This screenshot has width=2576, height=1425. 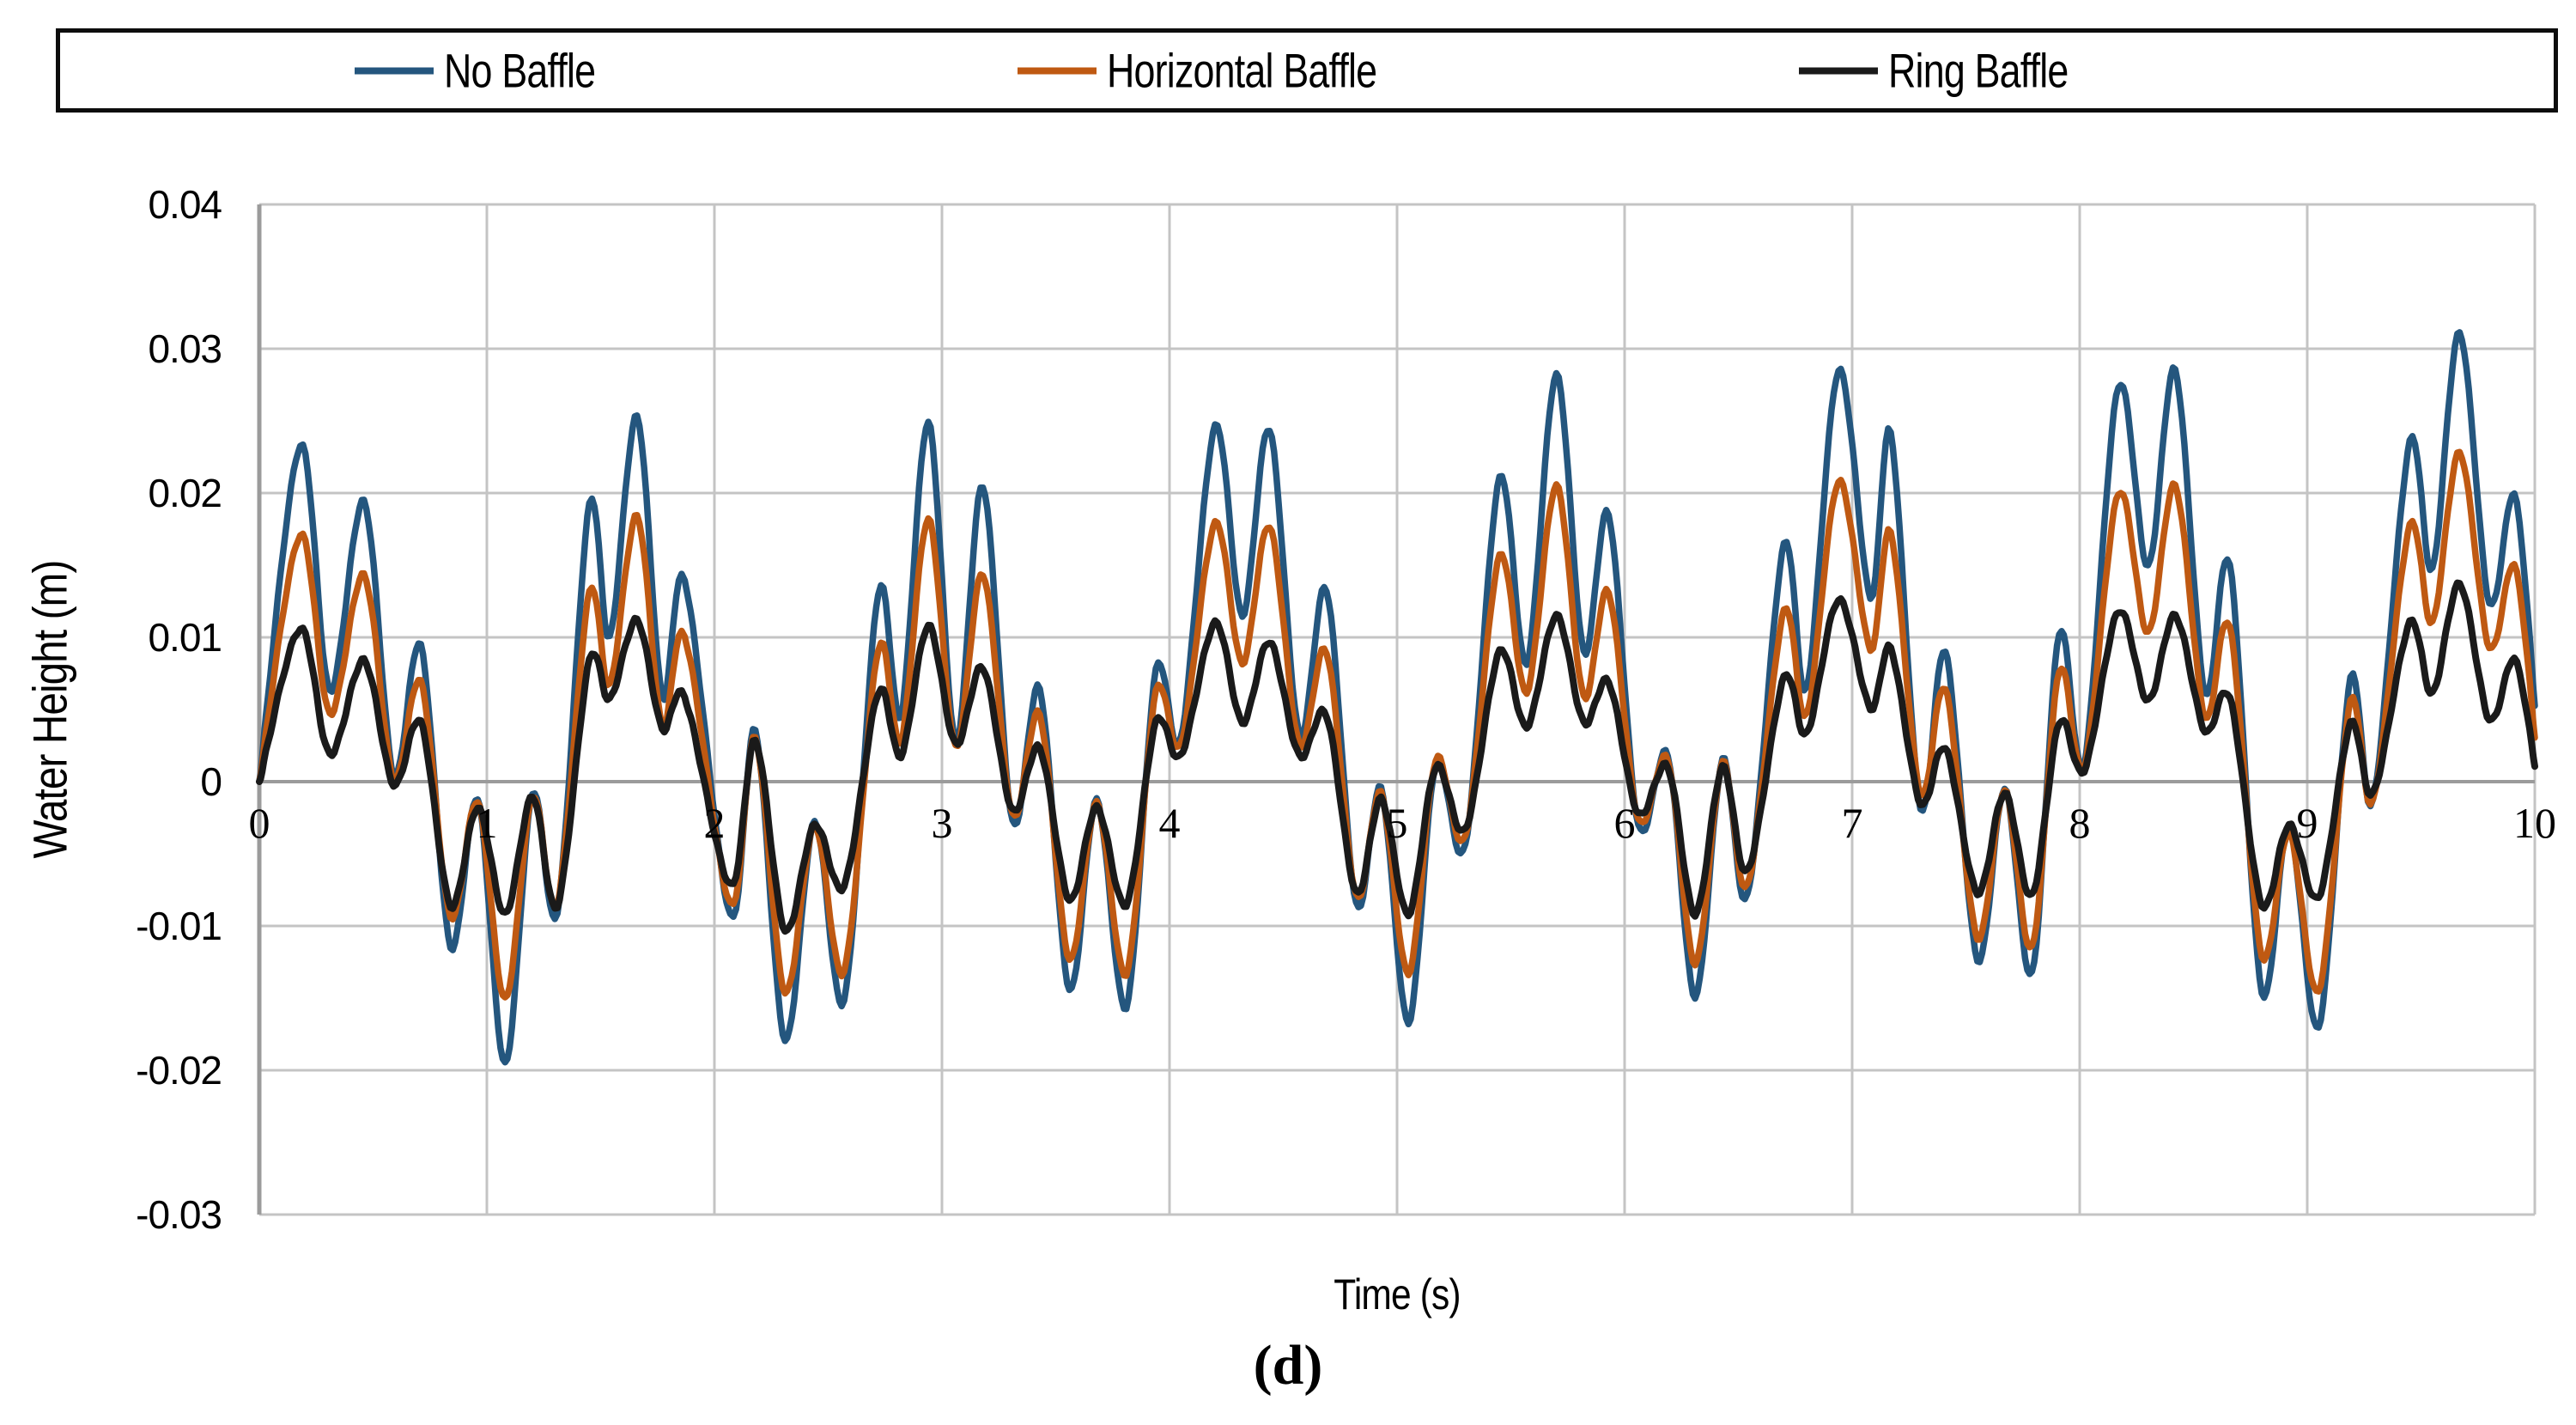 I want to click on panel-label: (d), so click(x=1288, y=1366).